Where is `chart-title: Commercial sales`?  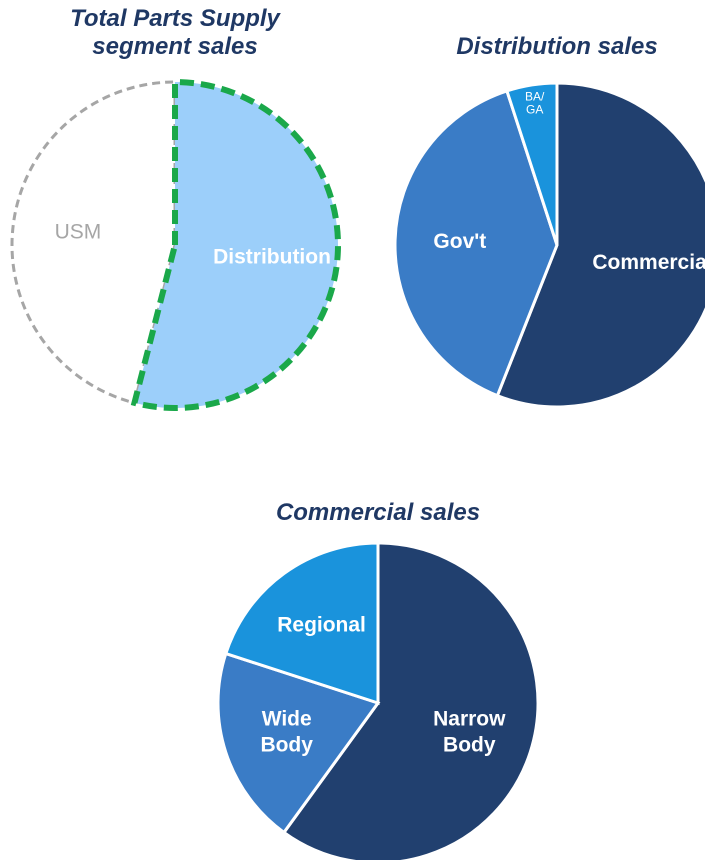
chart-title: Commercial sales is located at coordinates (378, 512).